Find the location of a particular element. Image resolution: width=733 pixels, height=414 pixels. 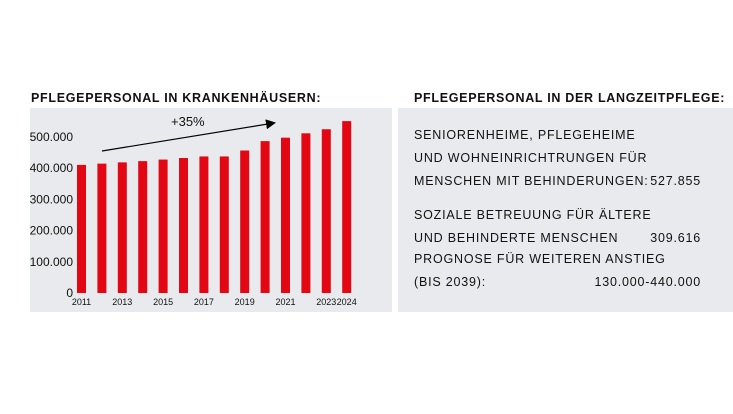

bar-2013 is located at coordinates (122, 227).